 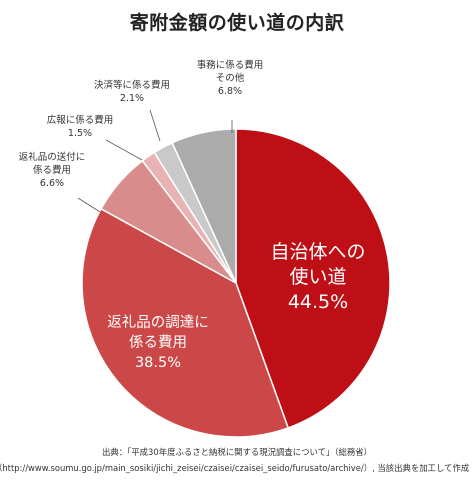 I want to click on slice-label-6: 事務に係る費用その他 6.8%, so click(x=230, y=78).